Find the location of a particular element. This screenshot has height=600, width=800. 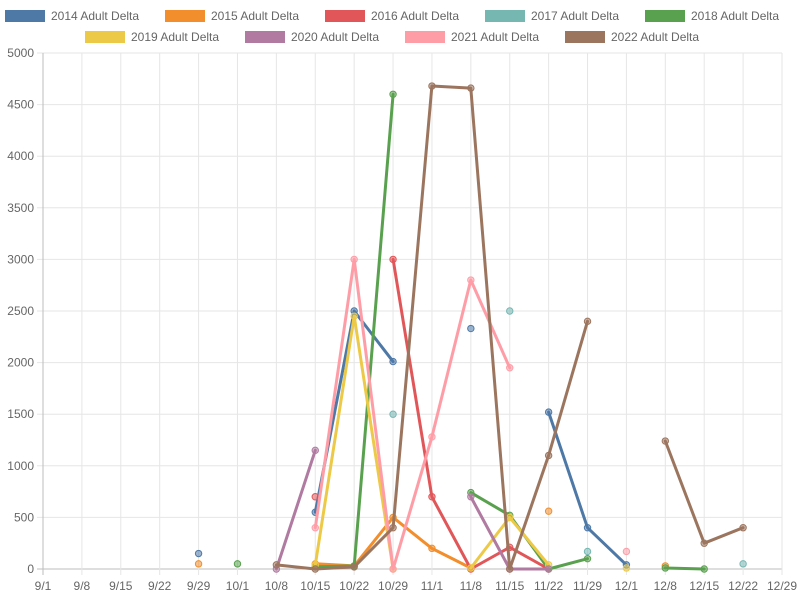

legend-item: 2018 Adult Delta is located at coordinates (712, 16).